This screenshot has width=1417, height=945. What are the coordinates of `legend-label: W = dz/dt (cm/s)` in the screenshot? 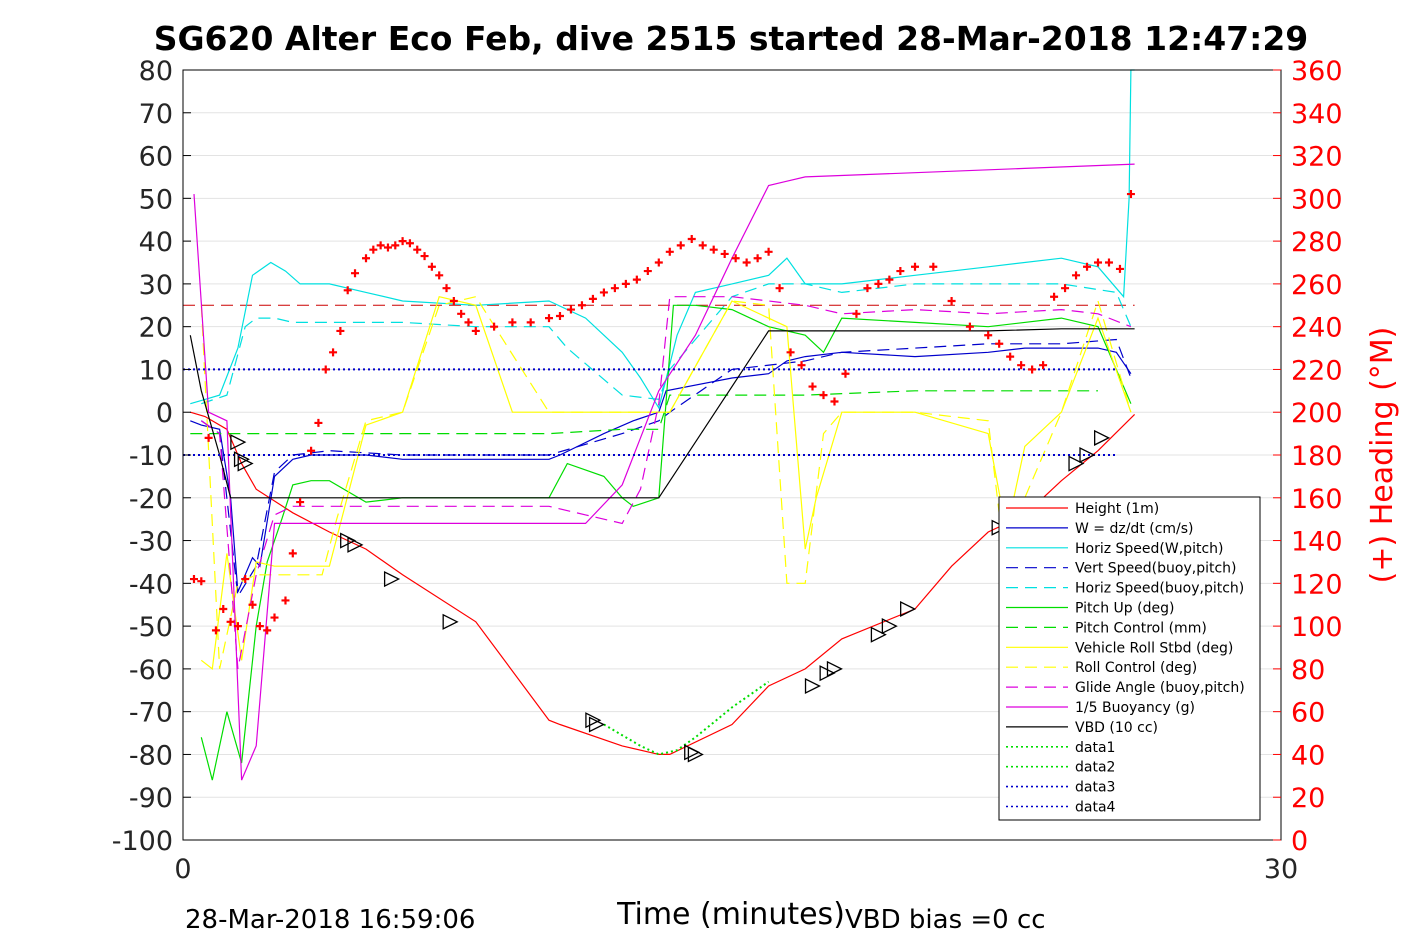 It's located at (1134, 529).